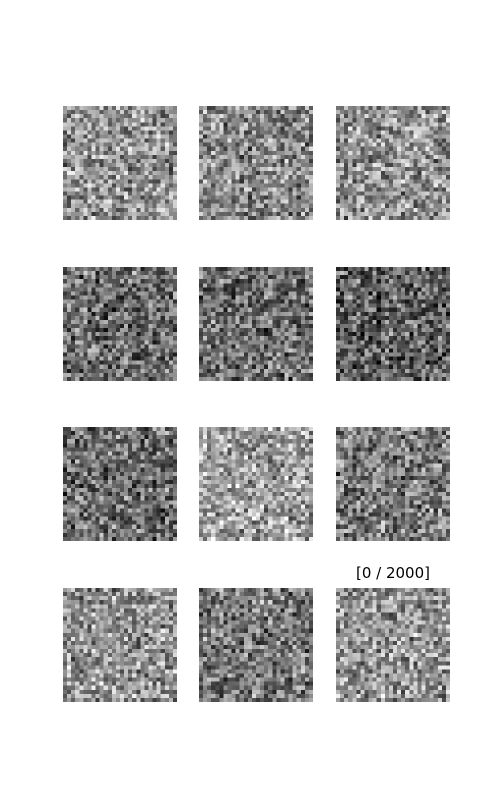  What do you see at coordinates (392, 573) in the screenshot?
I see `progress-label: [0 / 2000]` at bounding box center [392, 573].